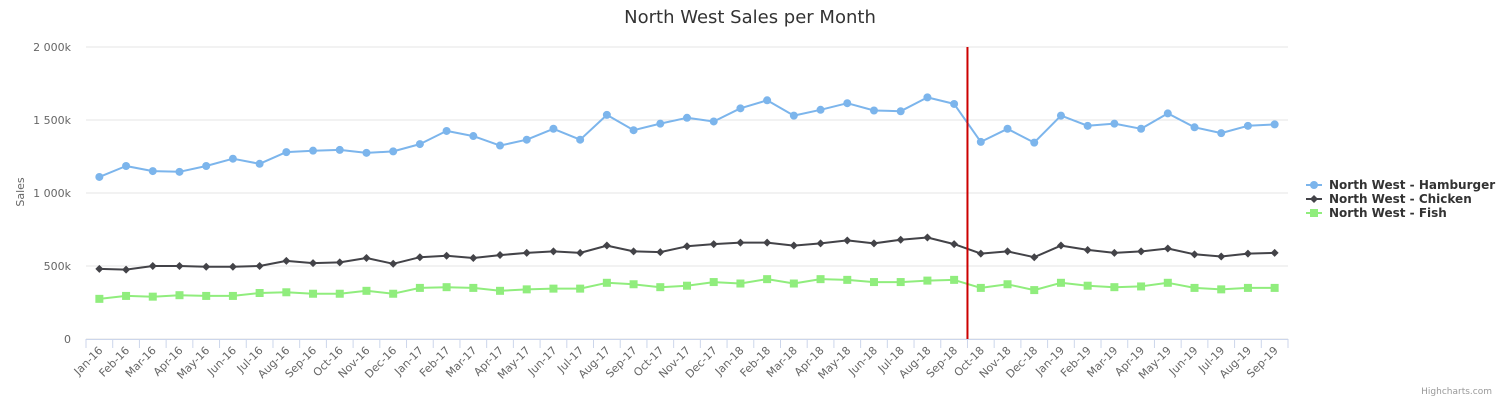  Describe the element at coordinates (52, 193) in the screenshot. I see `y-tick-label: 1 000k` at that location.